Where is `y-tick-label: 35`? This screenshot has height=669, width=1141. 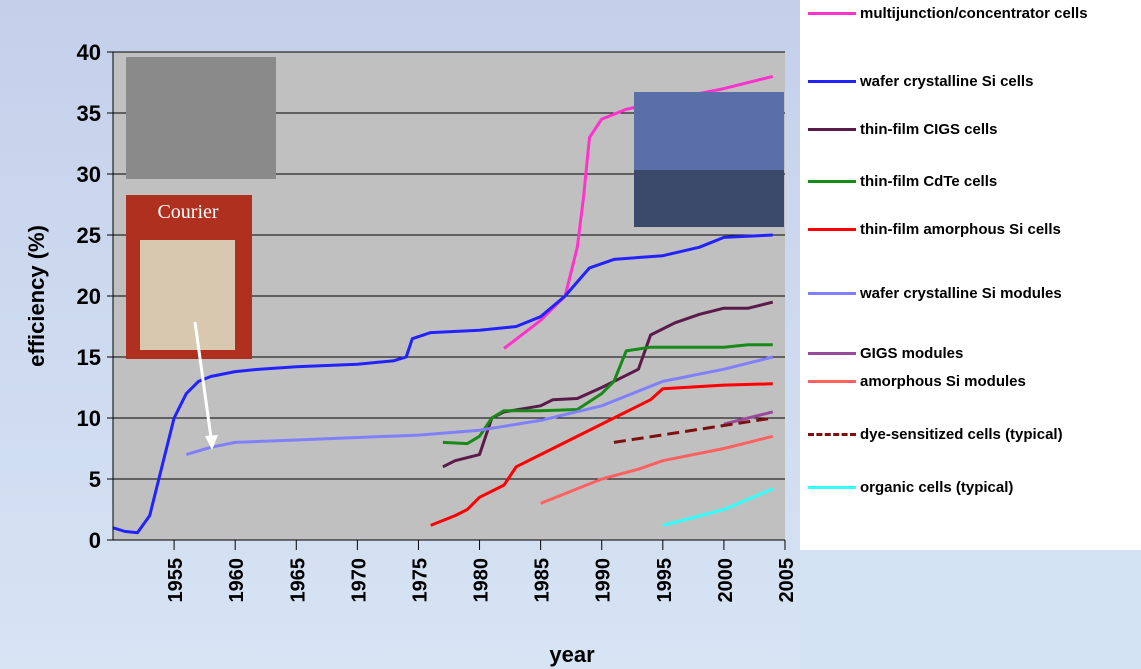
y-tick-label: 35 is located at coordinates (89, 113).